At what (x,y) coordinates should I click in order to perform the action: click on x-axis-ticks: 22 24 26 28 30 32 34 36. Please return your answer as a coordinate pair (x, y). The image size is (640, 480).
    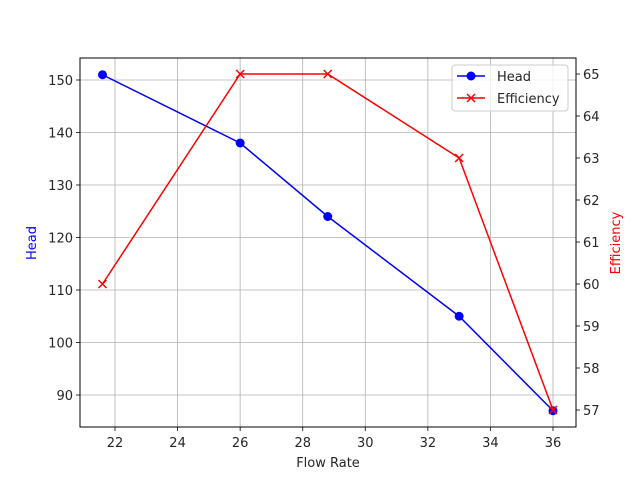
    Looking at the image, I should click on (334, 439).